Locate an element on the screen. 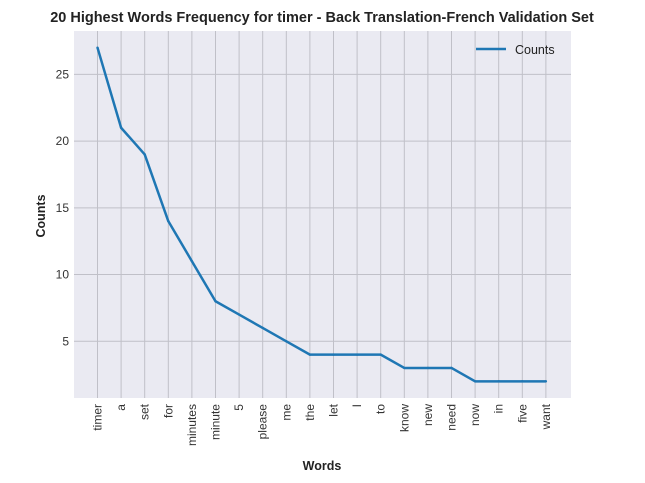 The width and height of the screenshot is (645, 483). x-tick-label: want is located at coordinates (546, 416).